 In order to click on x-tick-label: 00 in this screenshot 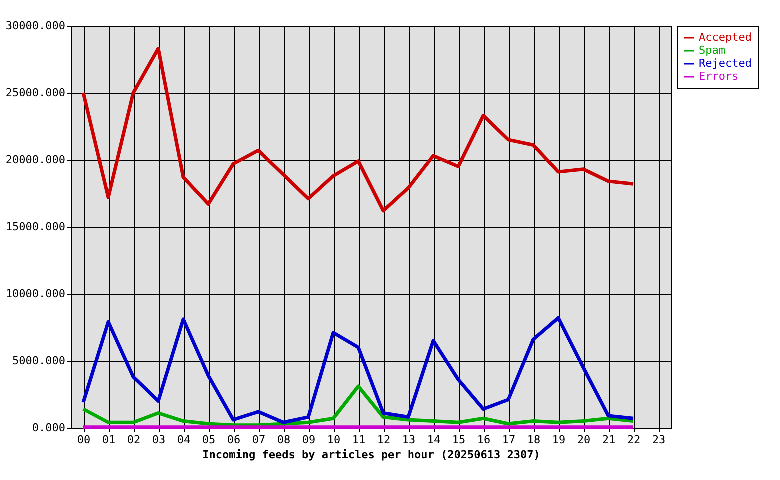, I will do `click(84, 440)`.